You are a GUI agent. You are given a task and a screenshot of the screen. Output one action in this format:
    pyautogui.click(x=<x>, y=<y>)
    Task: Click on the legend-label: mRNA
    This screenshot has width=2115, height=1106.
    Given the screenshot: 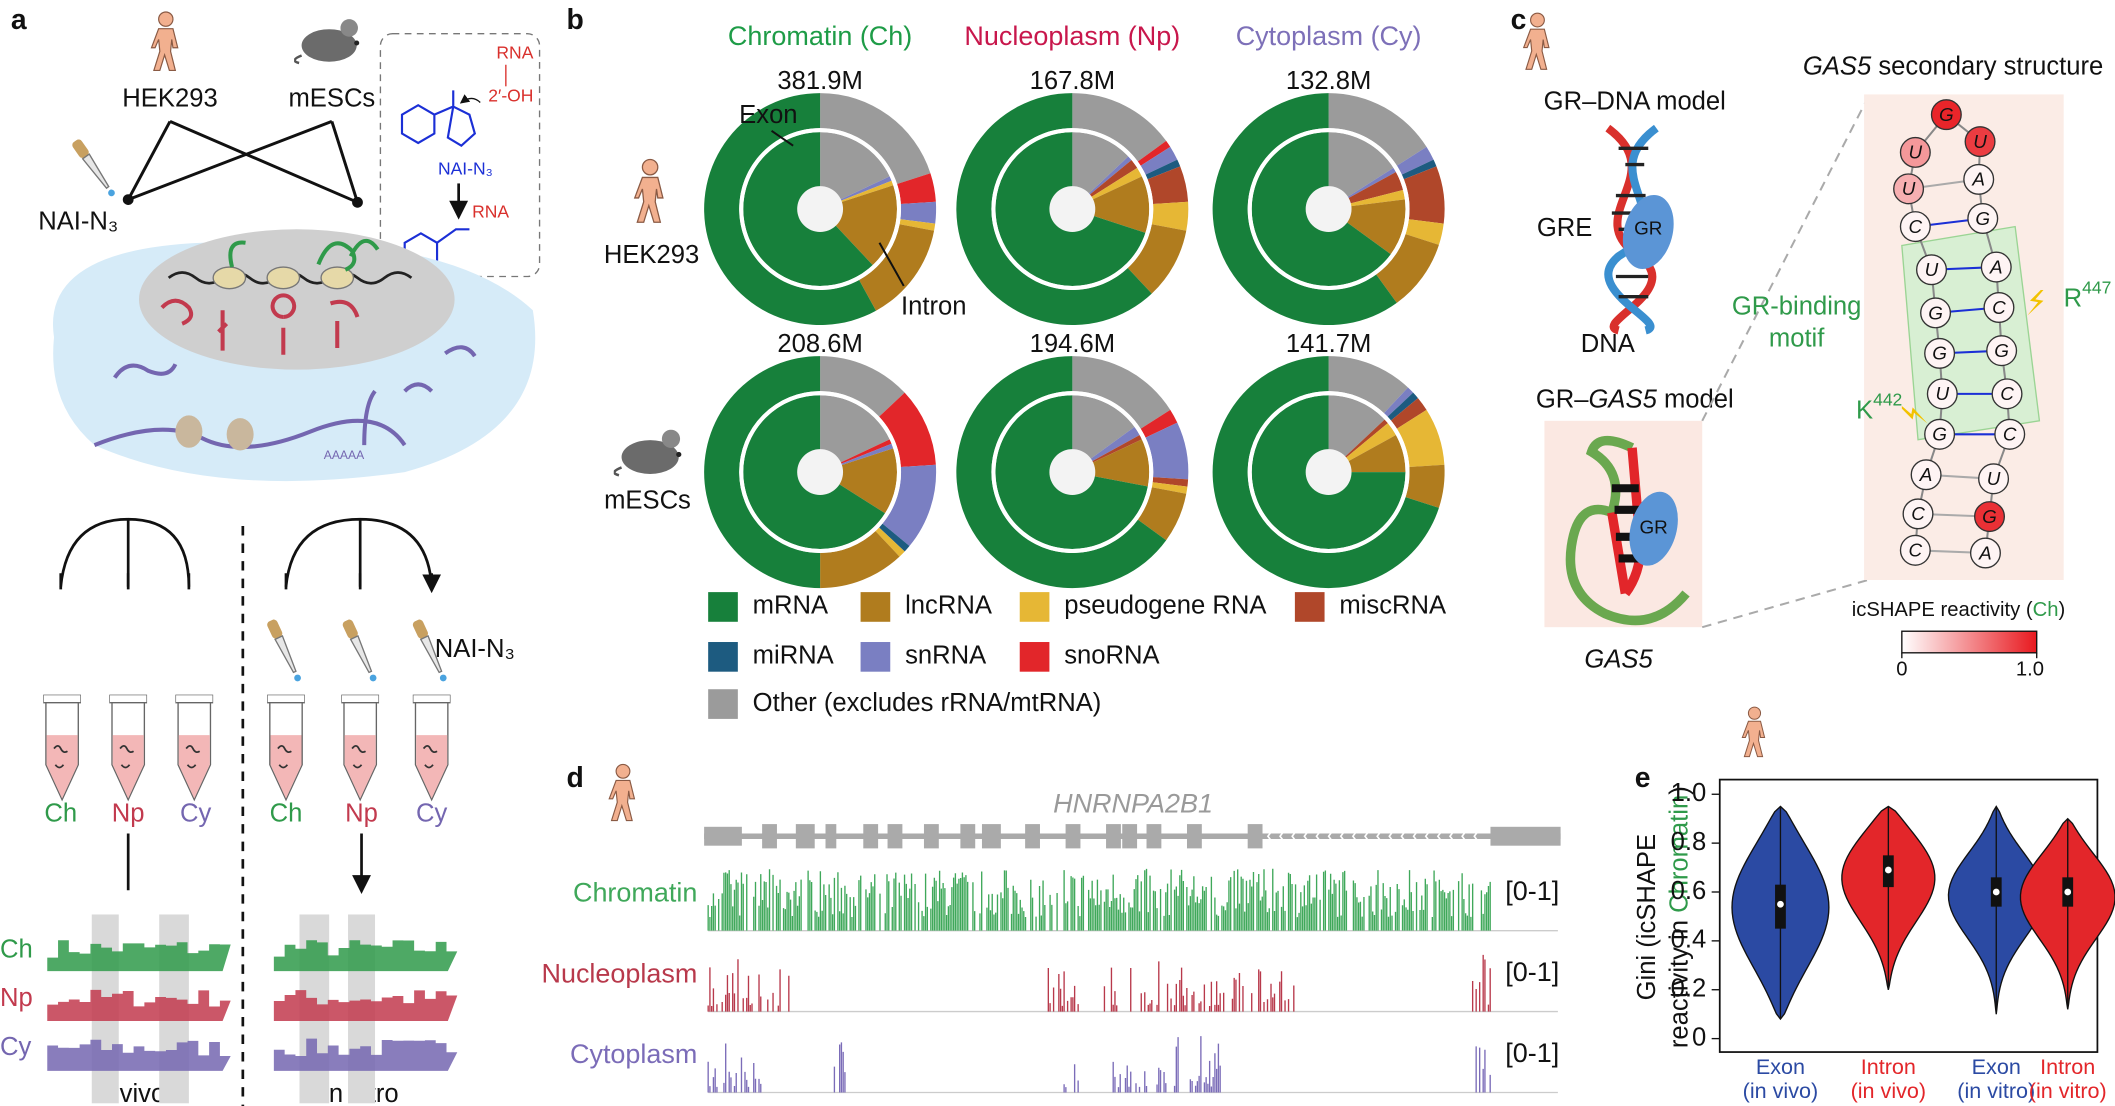 What is the action you would take?
    pyautogui.click(x=791, y=606)
    